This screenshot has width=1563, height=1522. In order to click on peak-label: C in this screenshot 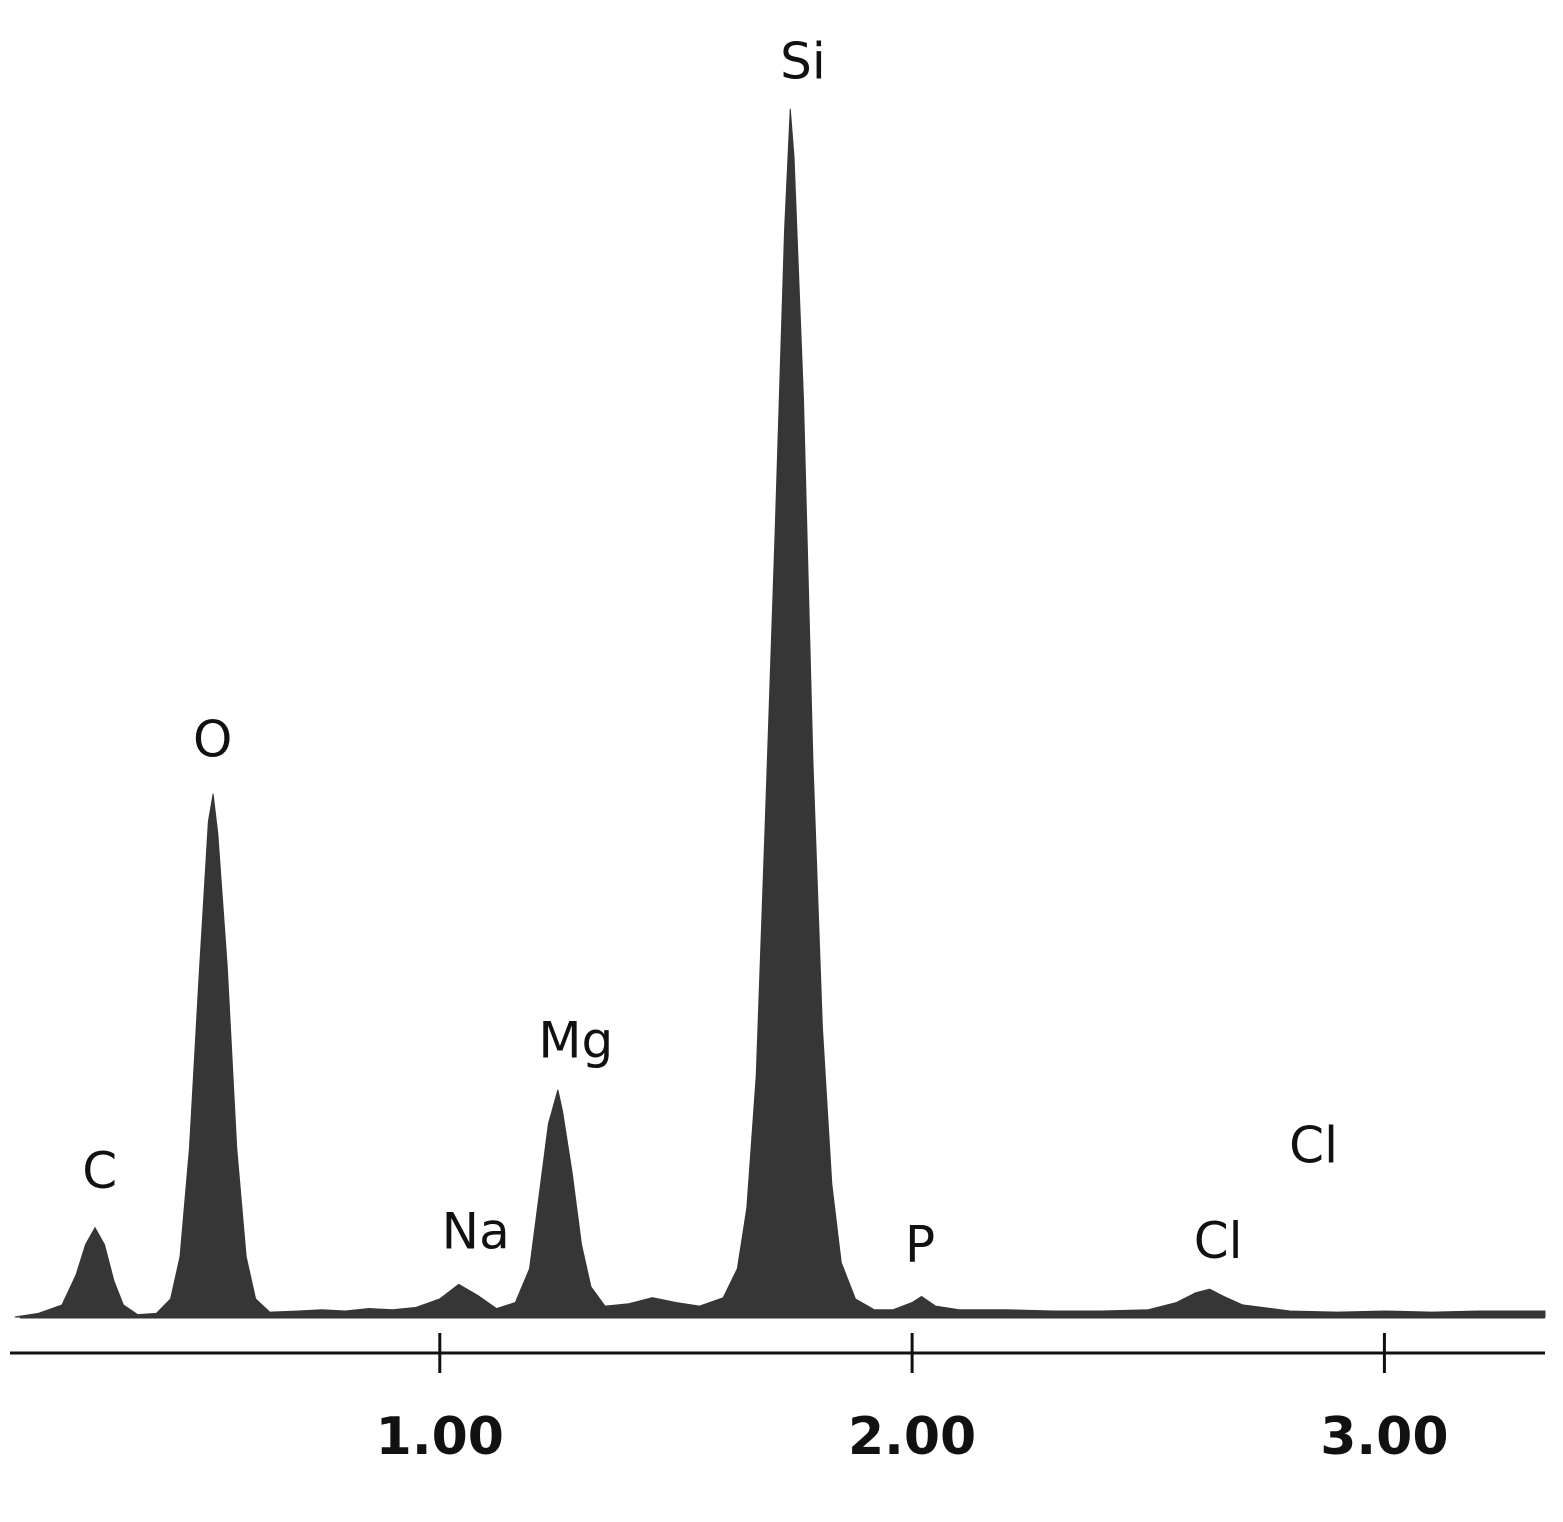, I will do `click(99, 1171)`.